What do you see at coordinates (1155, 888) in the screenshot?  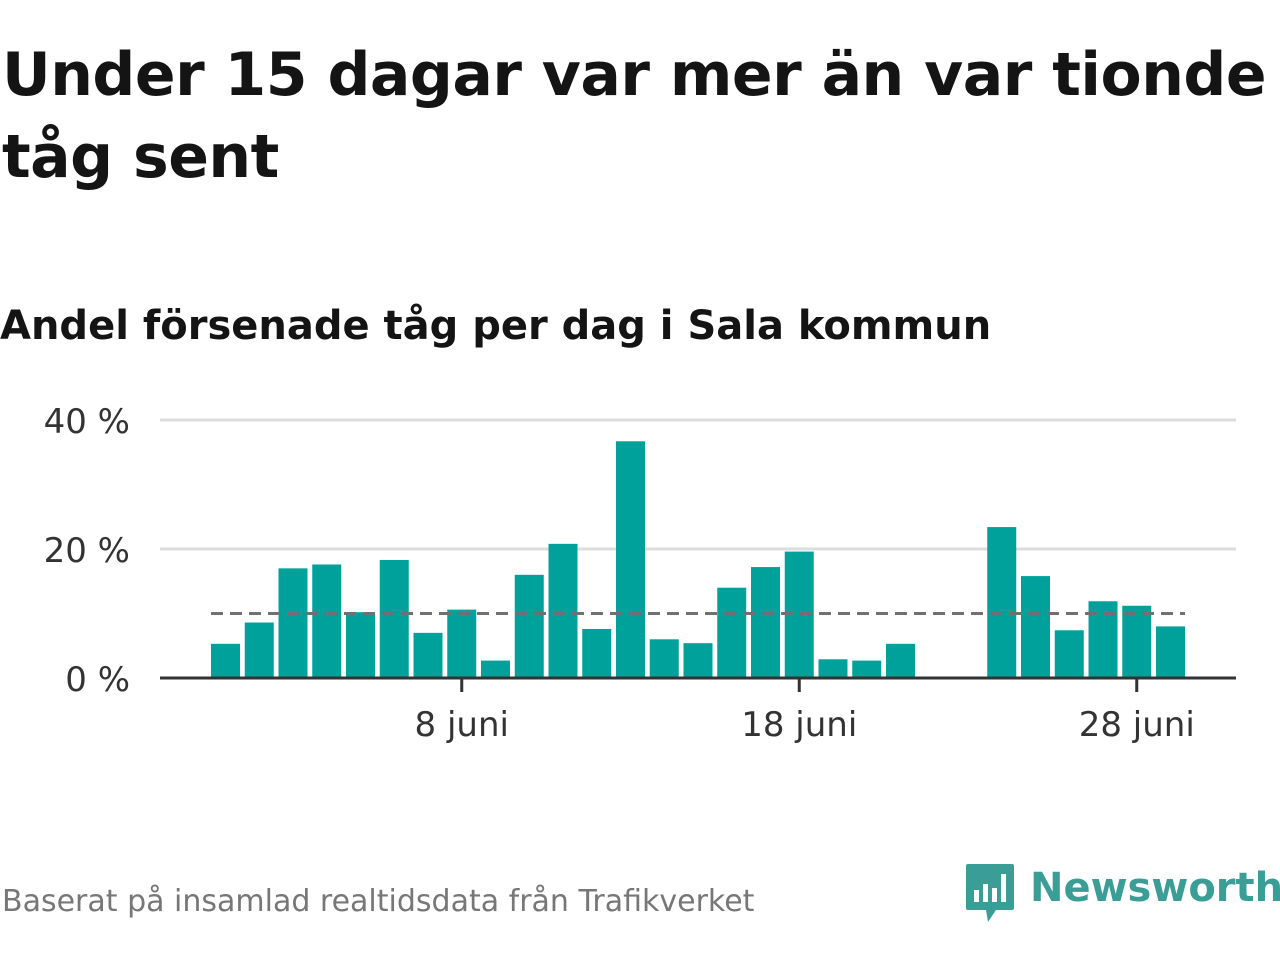 I see `brand-name: Newsworthy` at bounding box center [1155, 888].